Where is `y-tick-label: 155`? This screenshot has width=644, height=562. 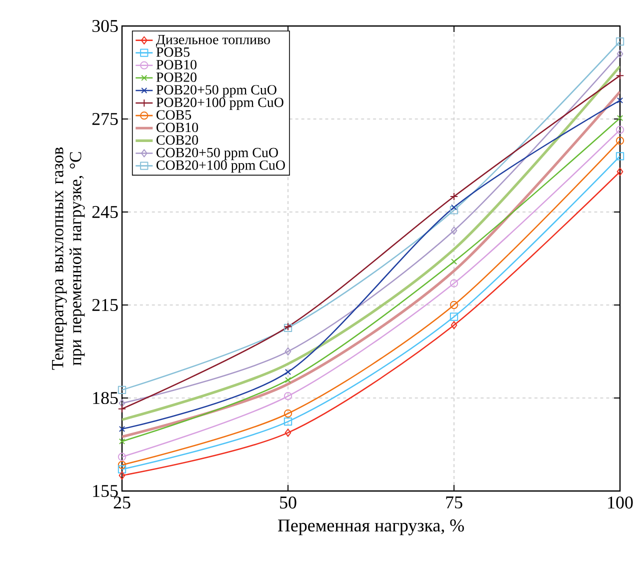
y-tick-label: 155 is located at coordinates (105, 490).